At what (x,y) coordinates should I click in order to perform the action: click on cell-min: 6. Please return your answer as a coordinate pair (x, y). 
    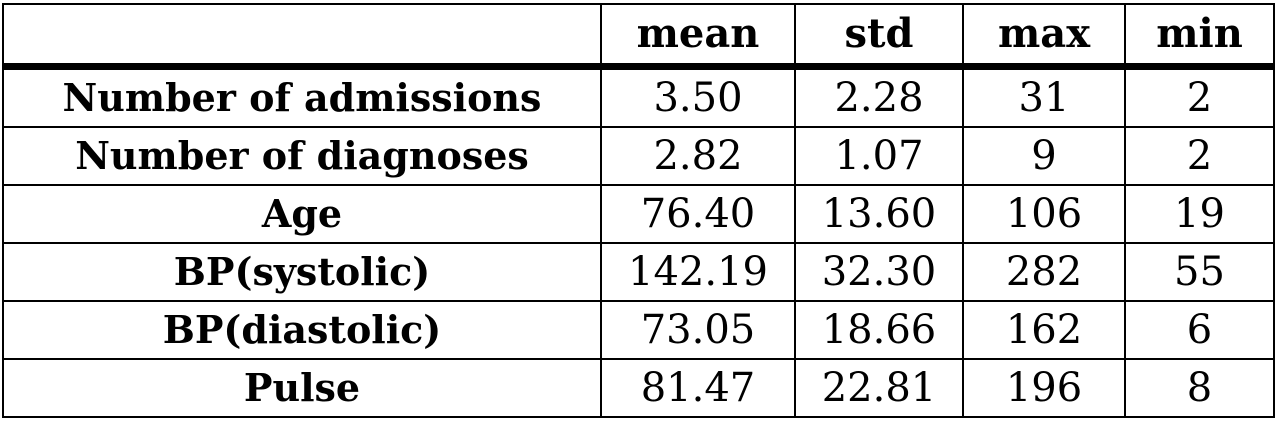
    Looking at the image, I should click on (1199, 330).